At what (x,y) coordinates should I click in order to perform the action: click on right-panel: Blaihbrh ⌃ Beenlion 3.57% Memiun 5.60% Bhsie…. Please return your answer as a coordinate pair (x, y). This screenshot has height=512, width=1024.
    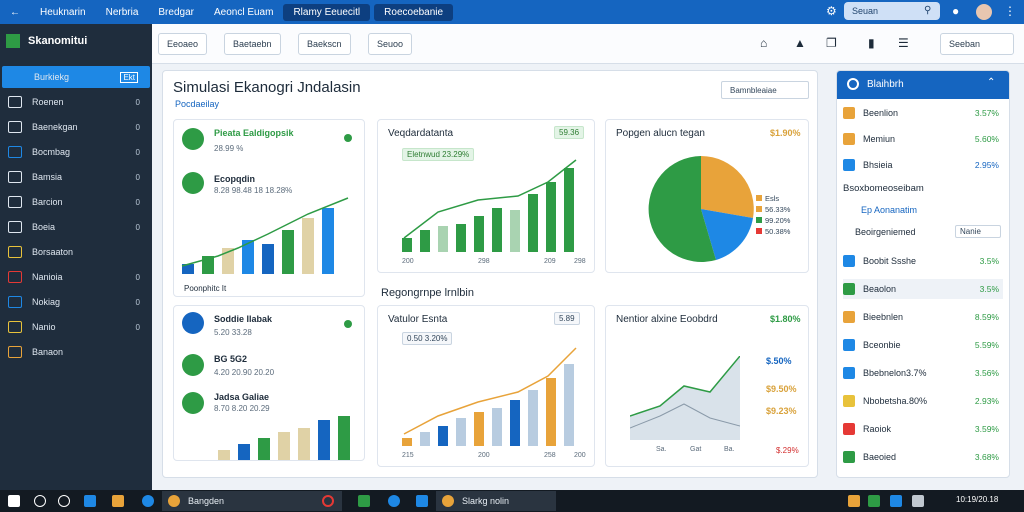
    Looking at the image, I should click on (923, 274).